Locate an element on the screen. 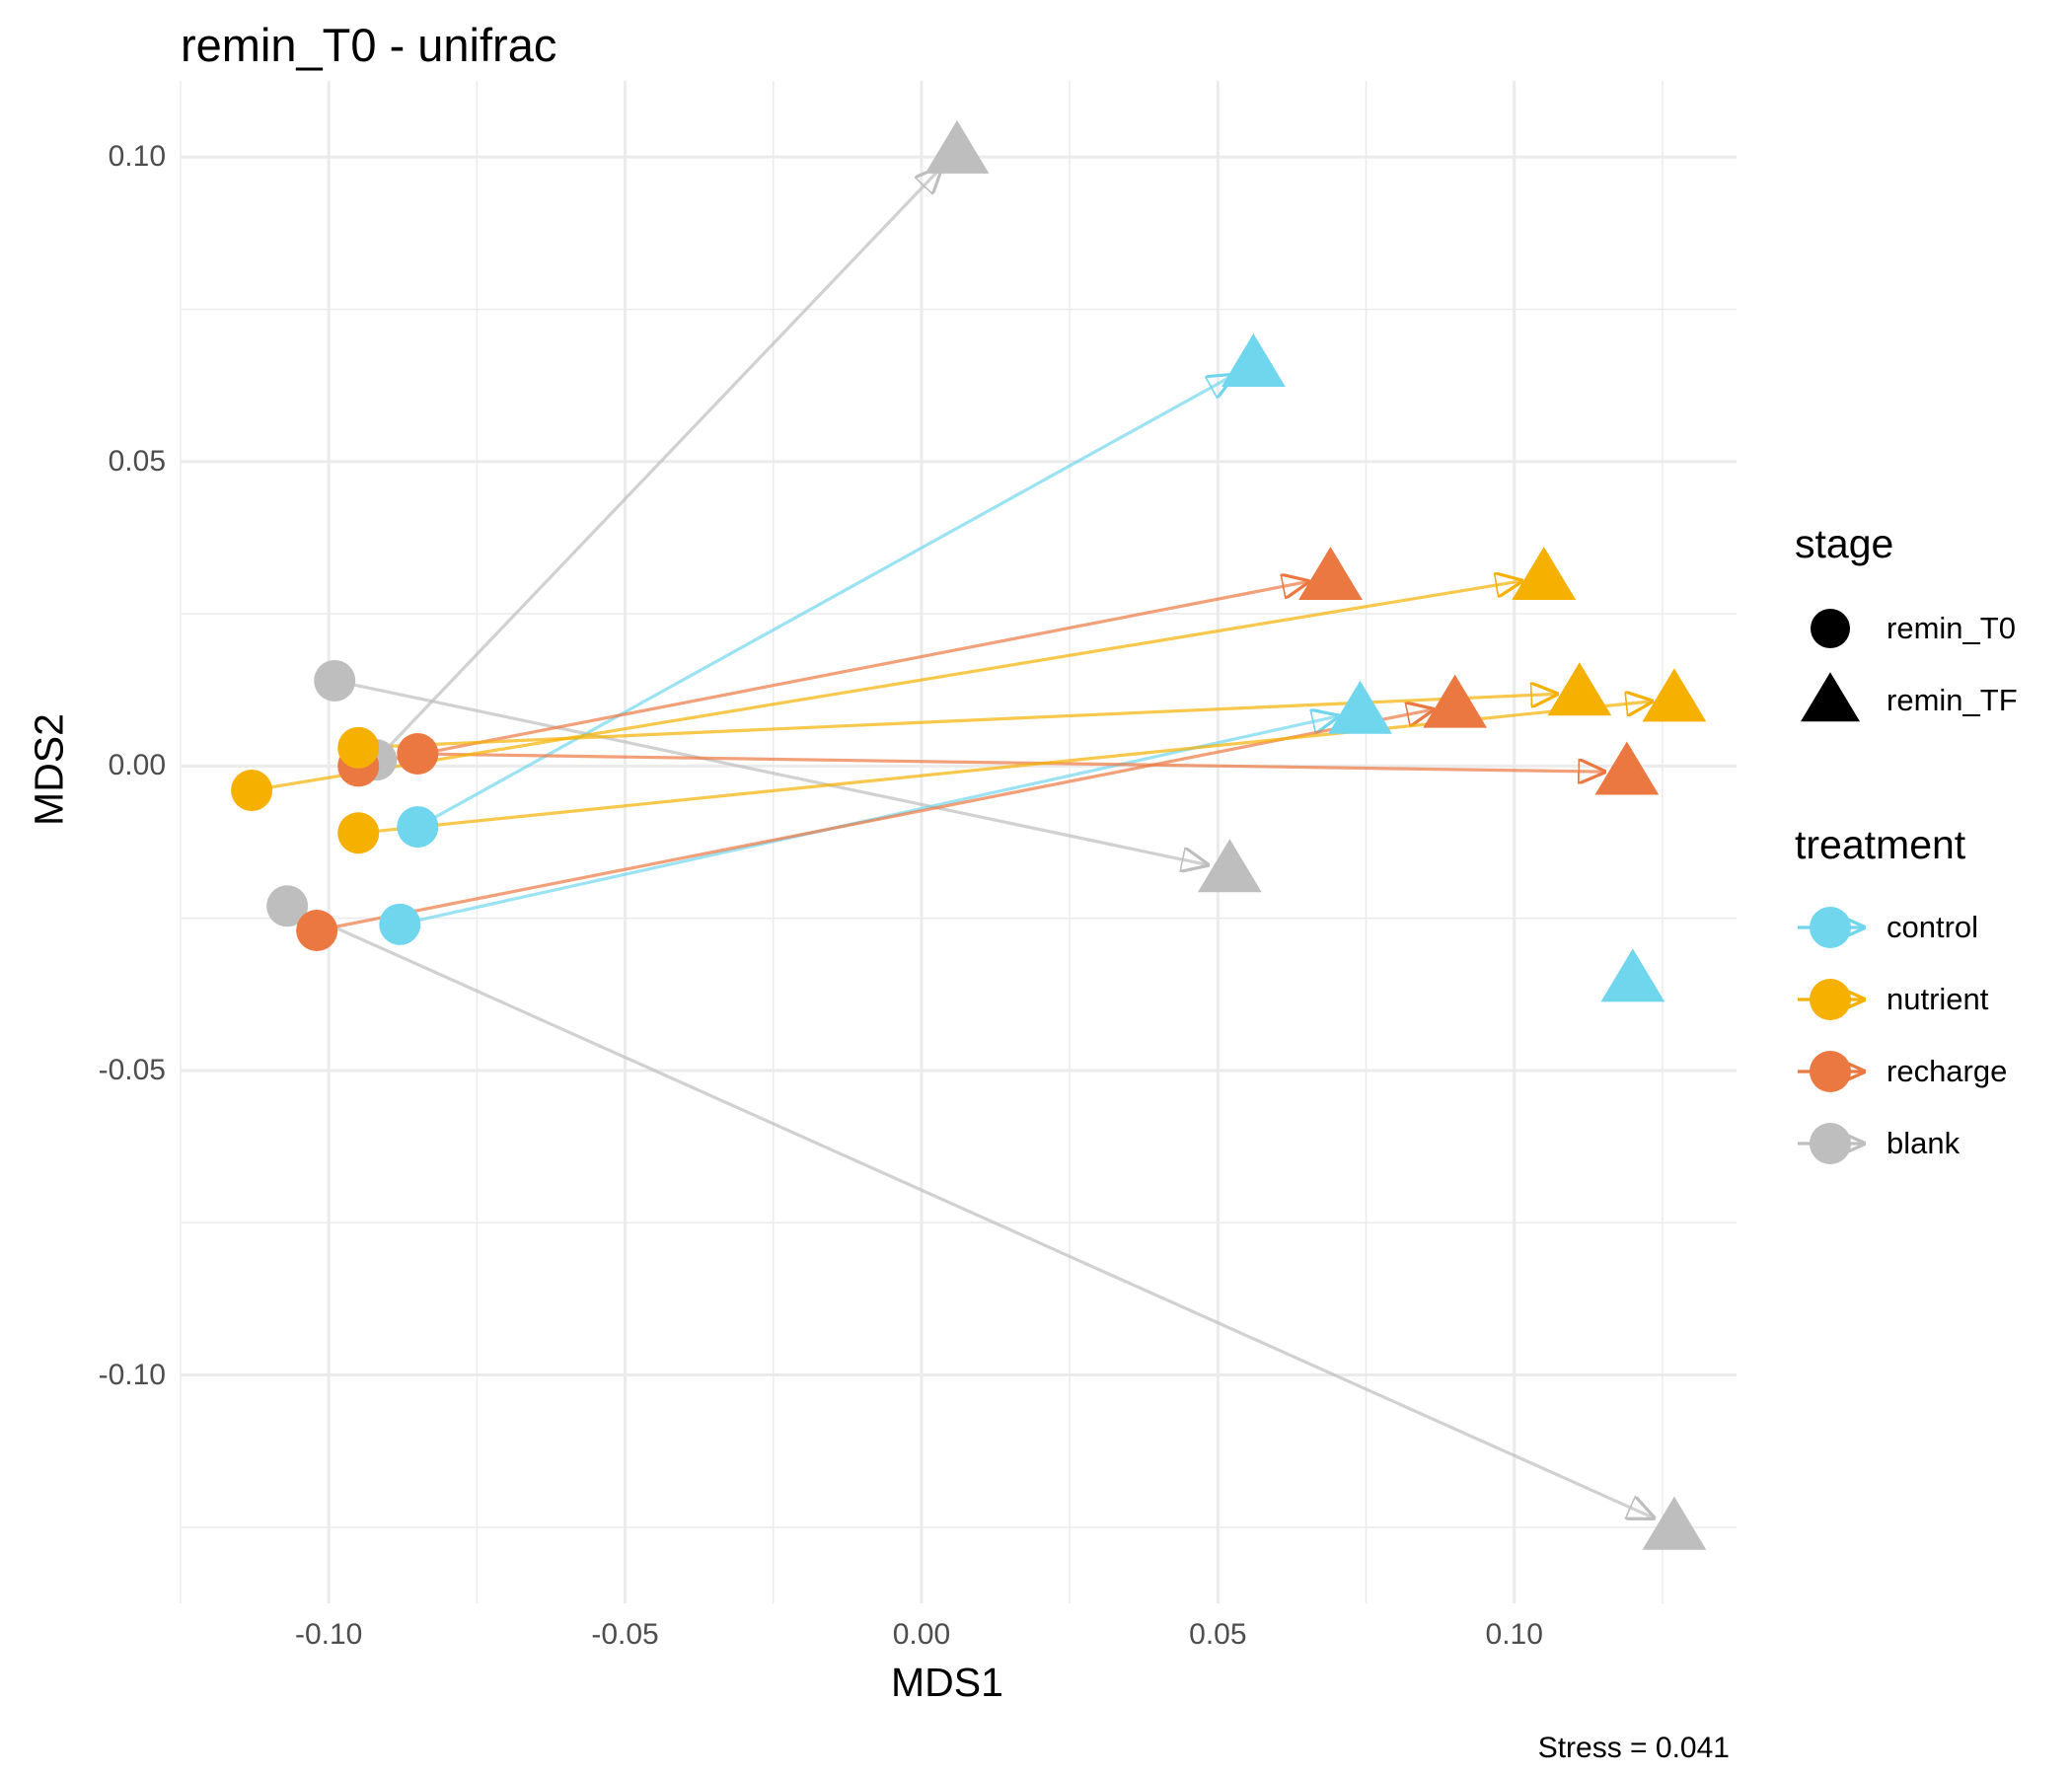 The width and height of the screenshot is (2072, 1776). arrow-control is located at coordinates (824, 603).